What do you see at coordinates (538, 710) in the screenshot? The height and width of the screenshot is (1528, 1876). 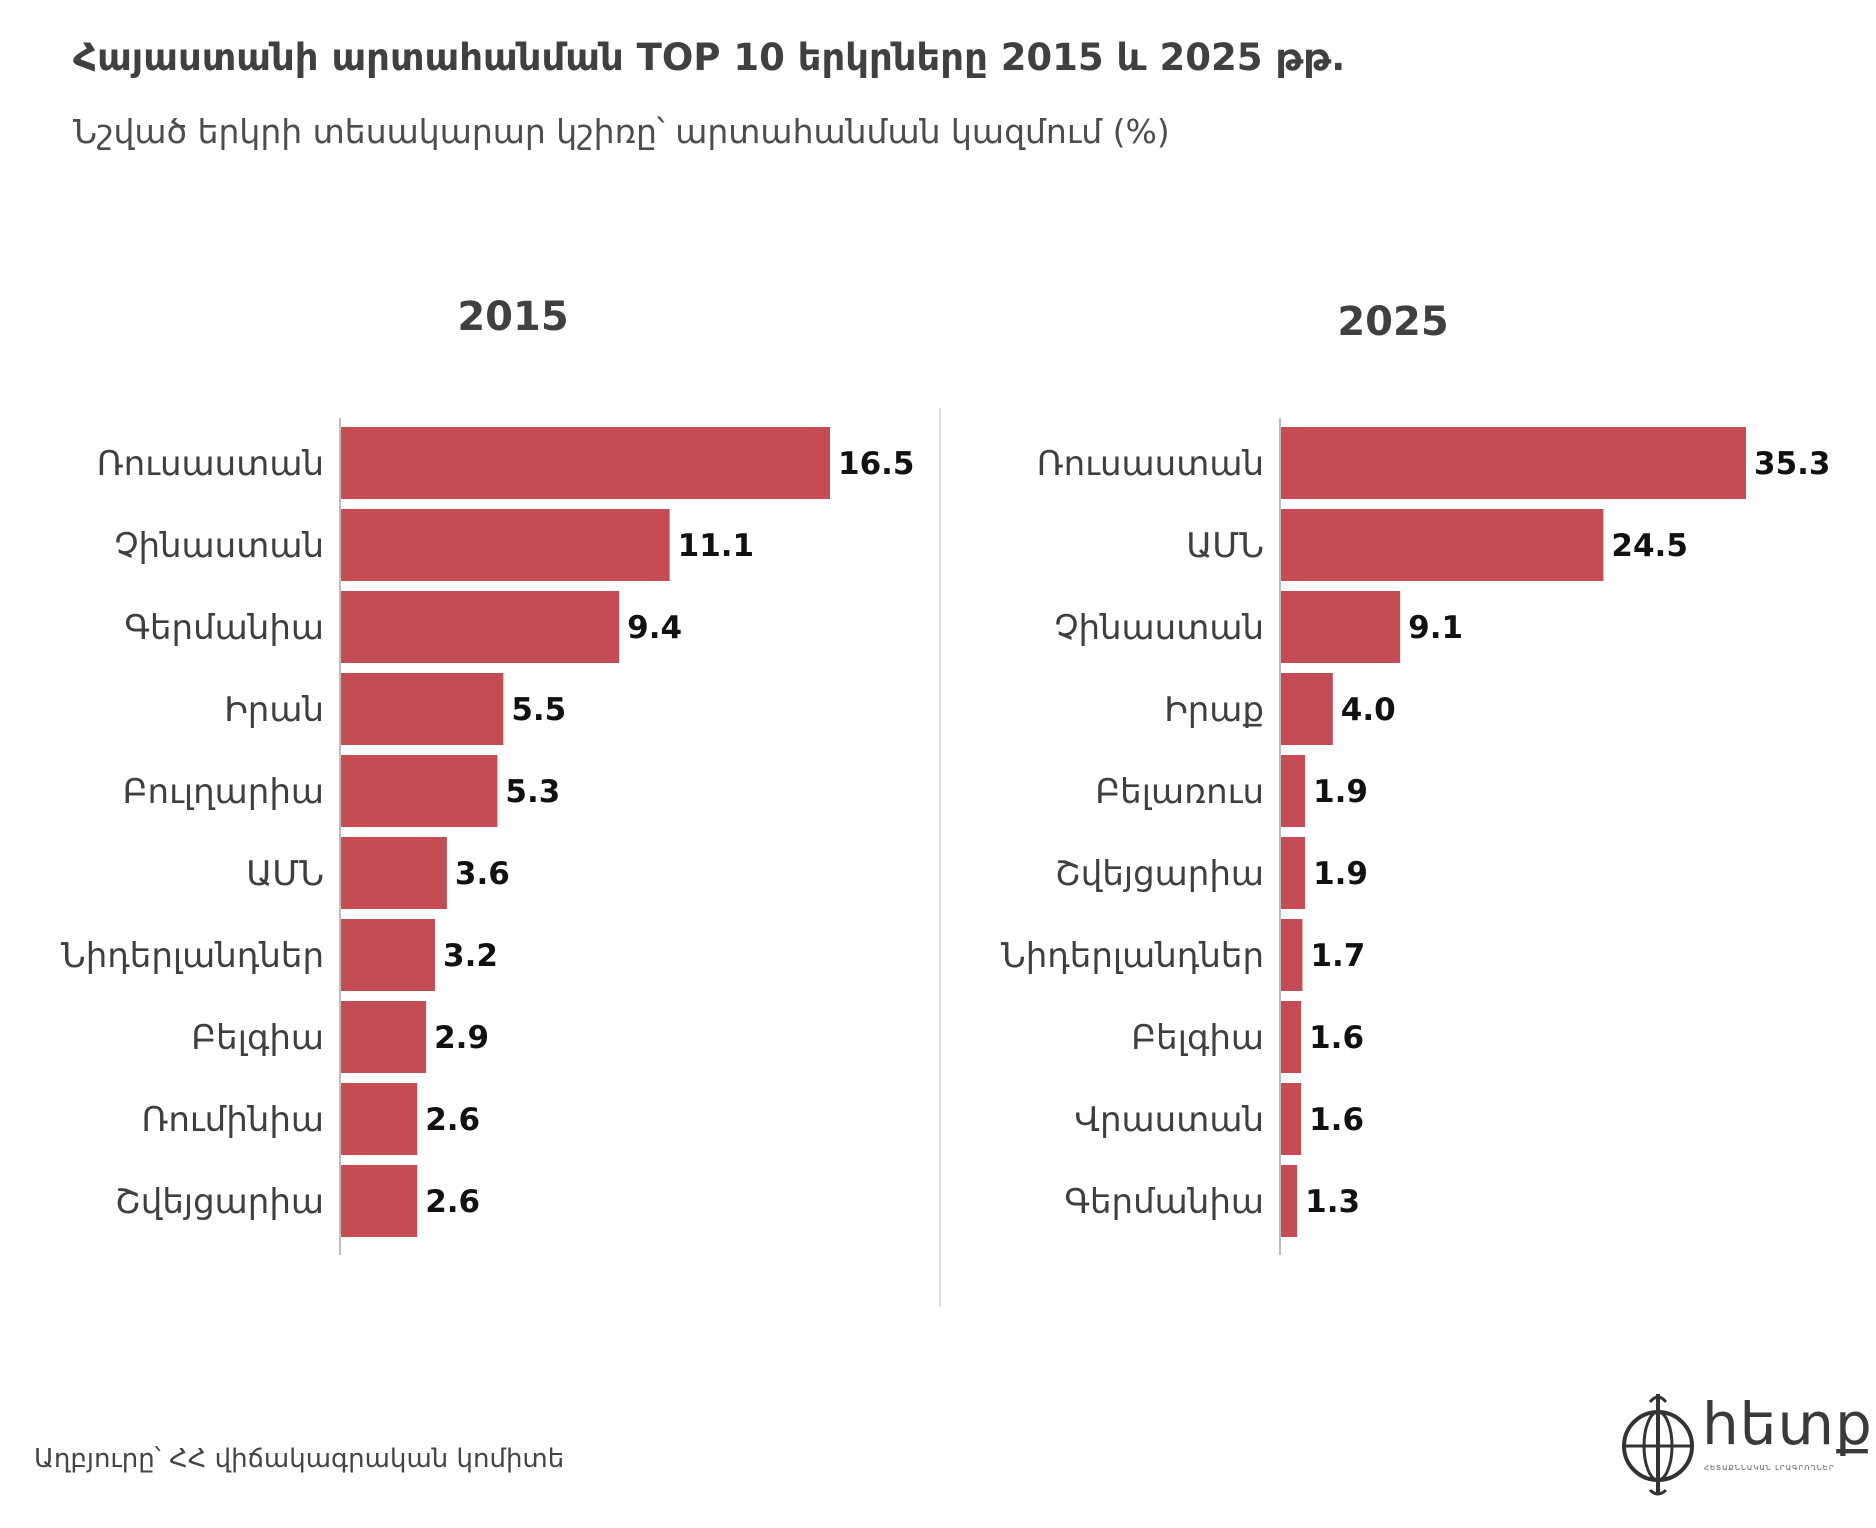 I see `data-label: 5.5` at bounding box center [538, 710].